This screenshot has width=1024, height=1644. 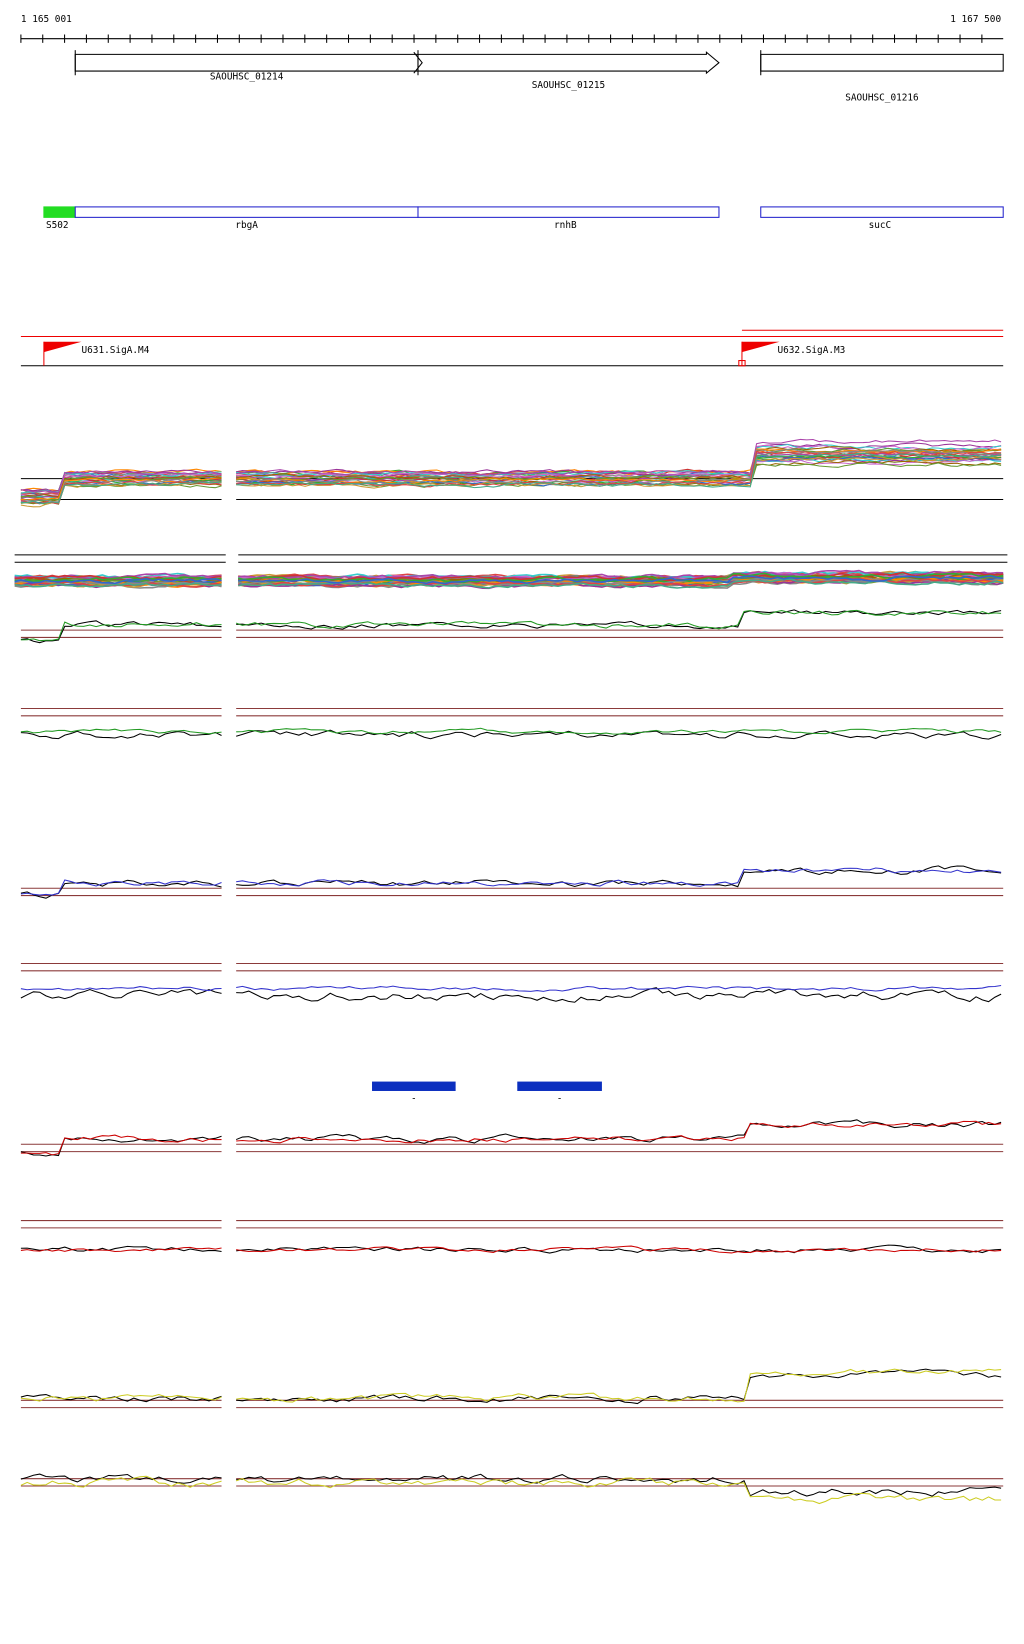 I want to click on feature-label: S502, so click(x=57, y=225).